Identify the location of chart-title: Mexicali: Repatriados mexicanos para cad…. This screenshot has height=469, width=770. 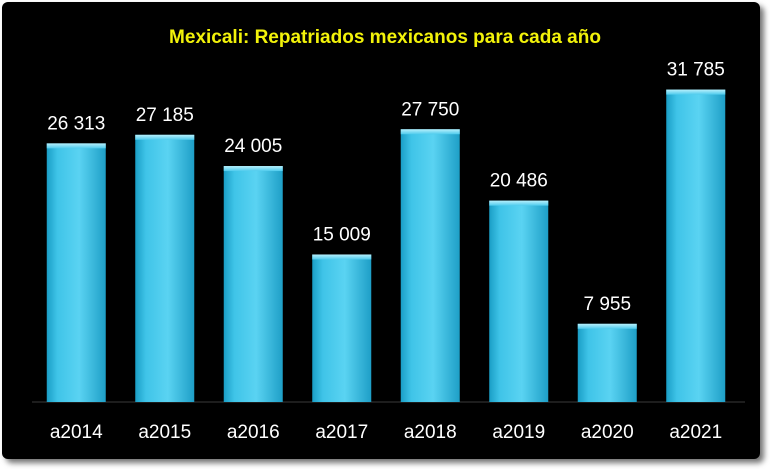
(385, 37).